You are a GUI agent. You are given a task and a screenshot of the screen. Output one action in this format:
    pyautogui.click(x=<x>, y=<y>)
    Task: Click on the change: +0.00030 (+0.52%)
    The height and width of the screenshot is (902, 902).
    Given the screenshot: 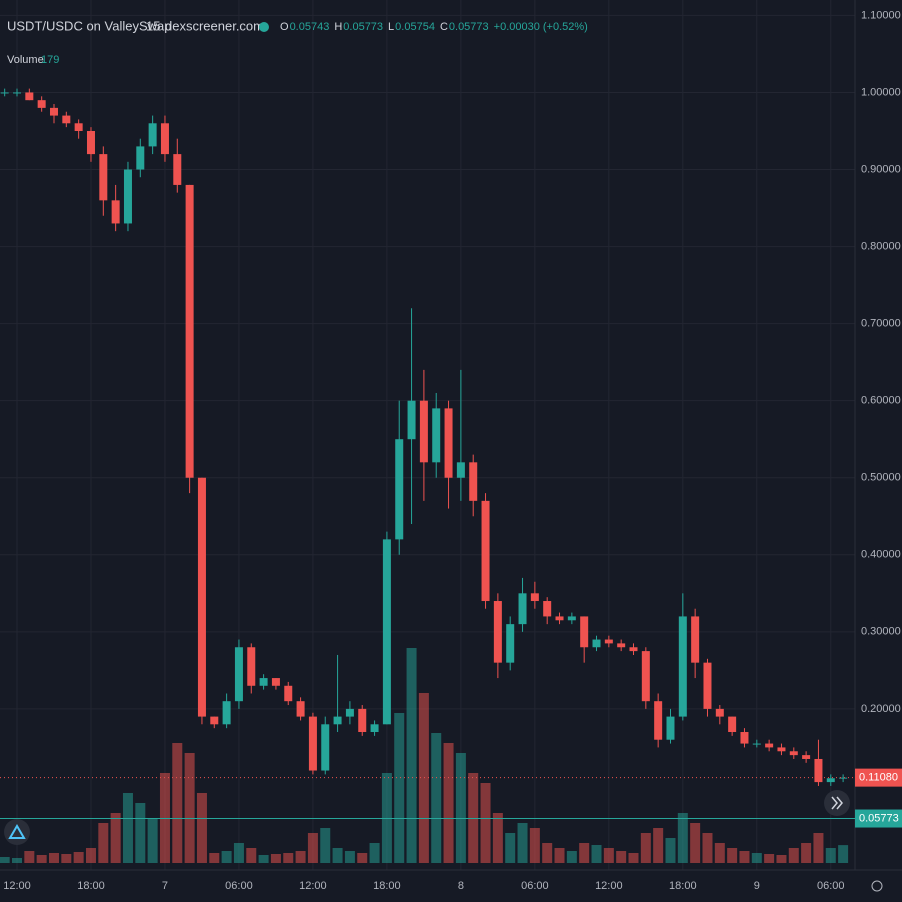 What is the action you would take?
    pyautogui.click(x=541, y=27)
    